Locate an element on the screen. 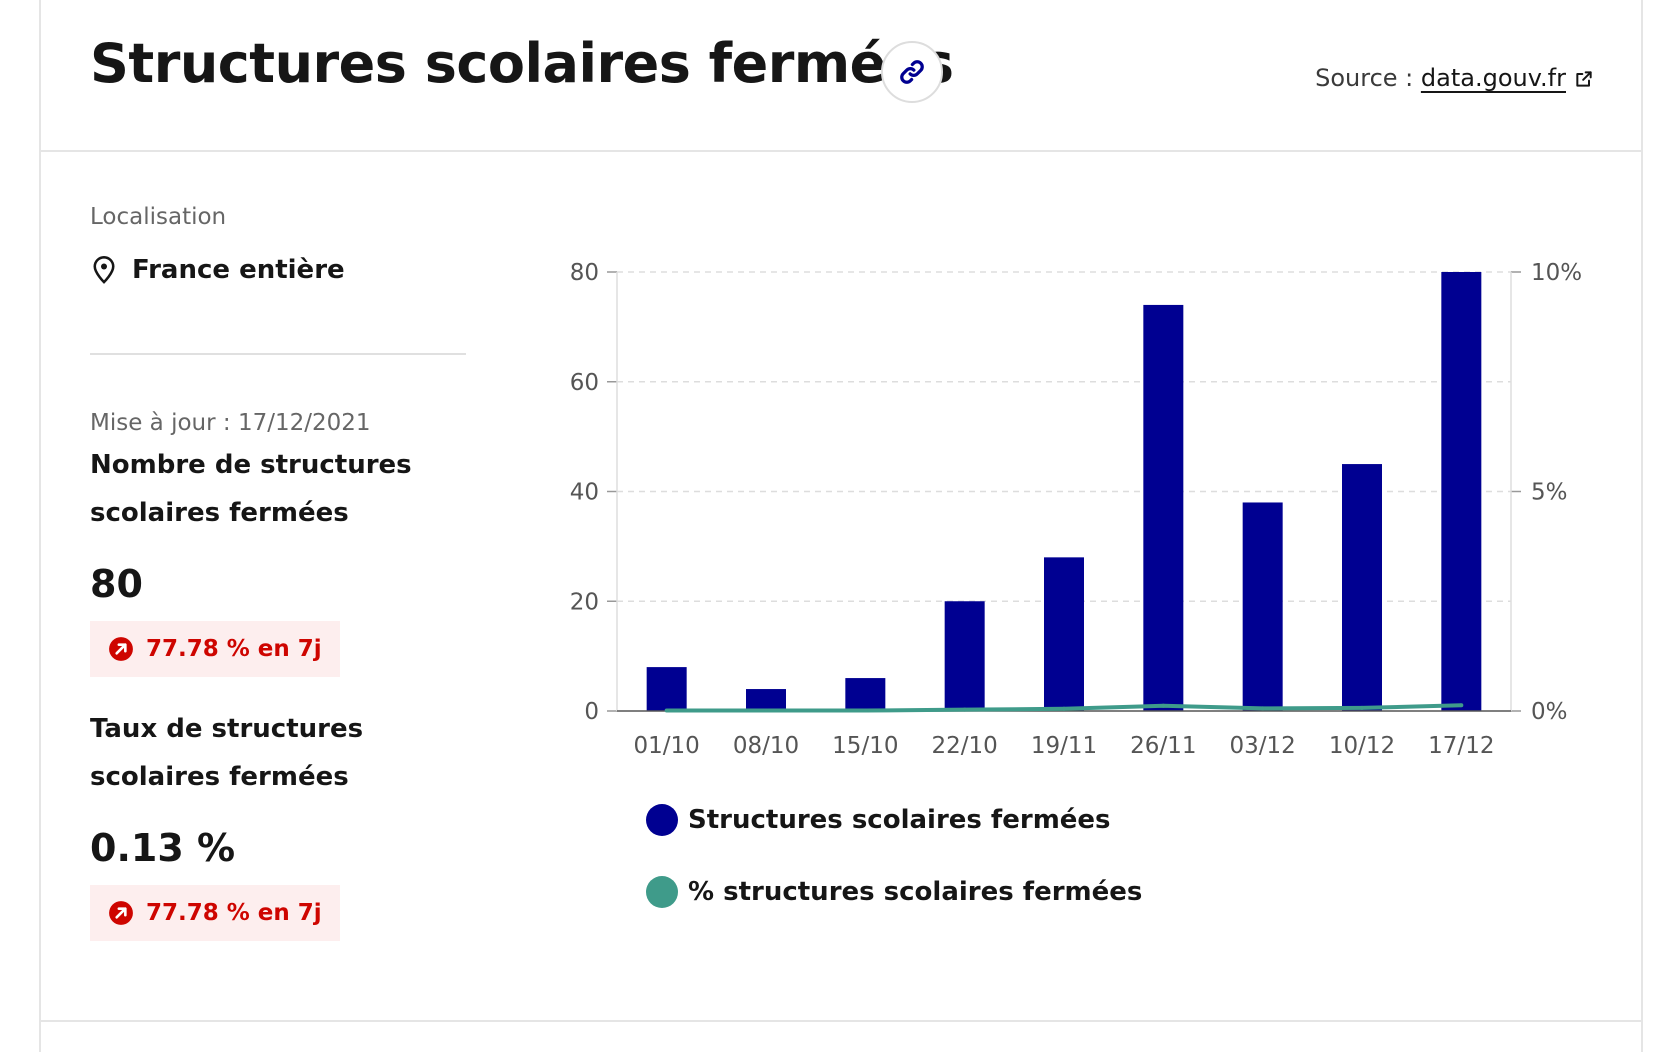 This screenshot has width=1670, height=1052. kpi-rate-value: 0.13 % is located at coordinates (163, 848).